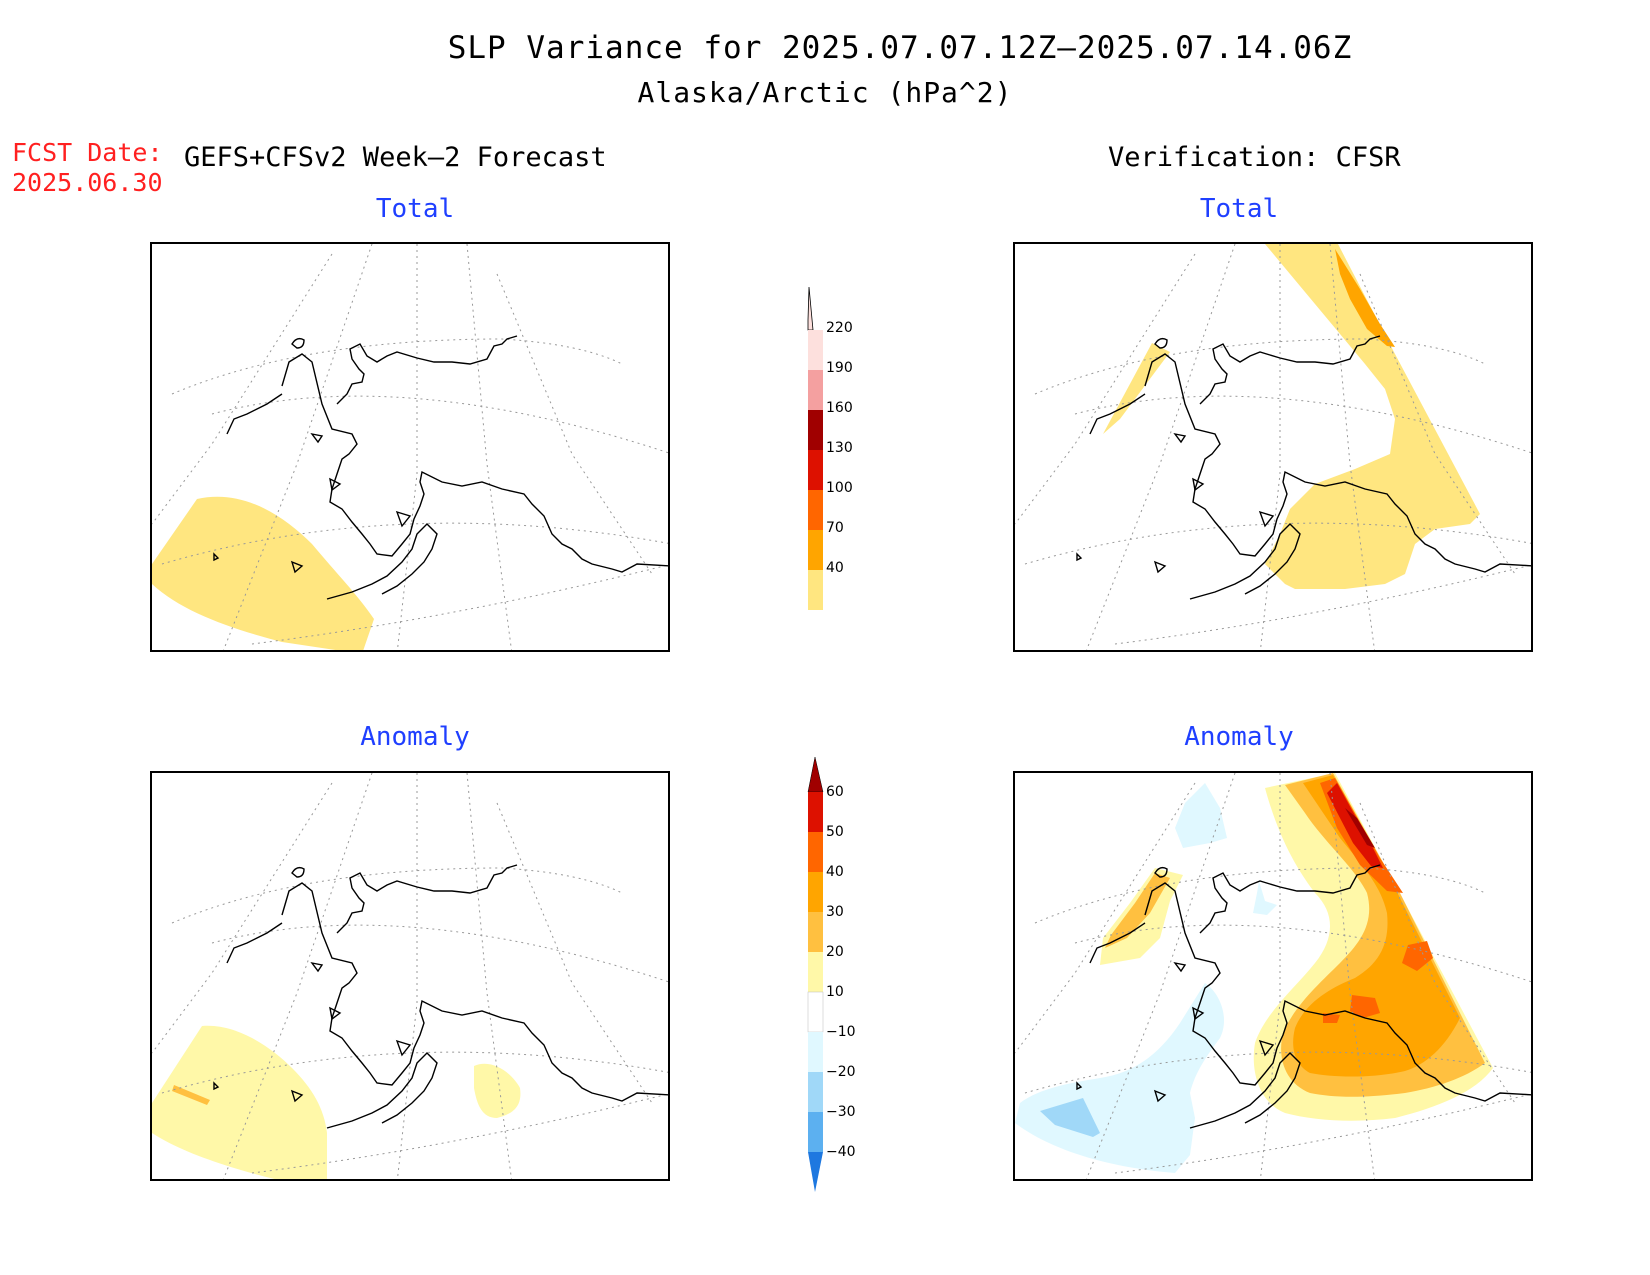 This screenshot has width=1650, height=1275. I want to click on anomaly-contour-neg10-north, so click(1201, 815).